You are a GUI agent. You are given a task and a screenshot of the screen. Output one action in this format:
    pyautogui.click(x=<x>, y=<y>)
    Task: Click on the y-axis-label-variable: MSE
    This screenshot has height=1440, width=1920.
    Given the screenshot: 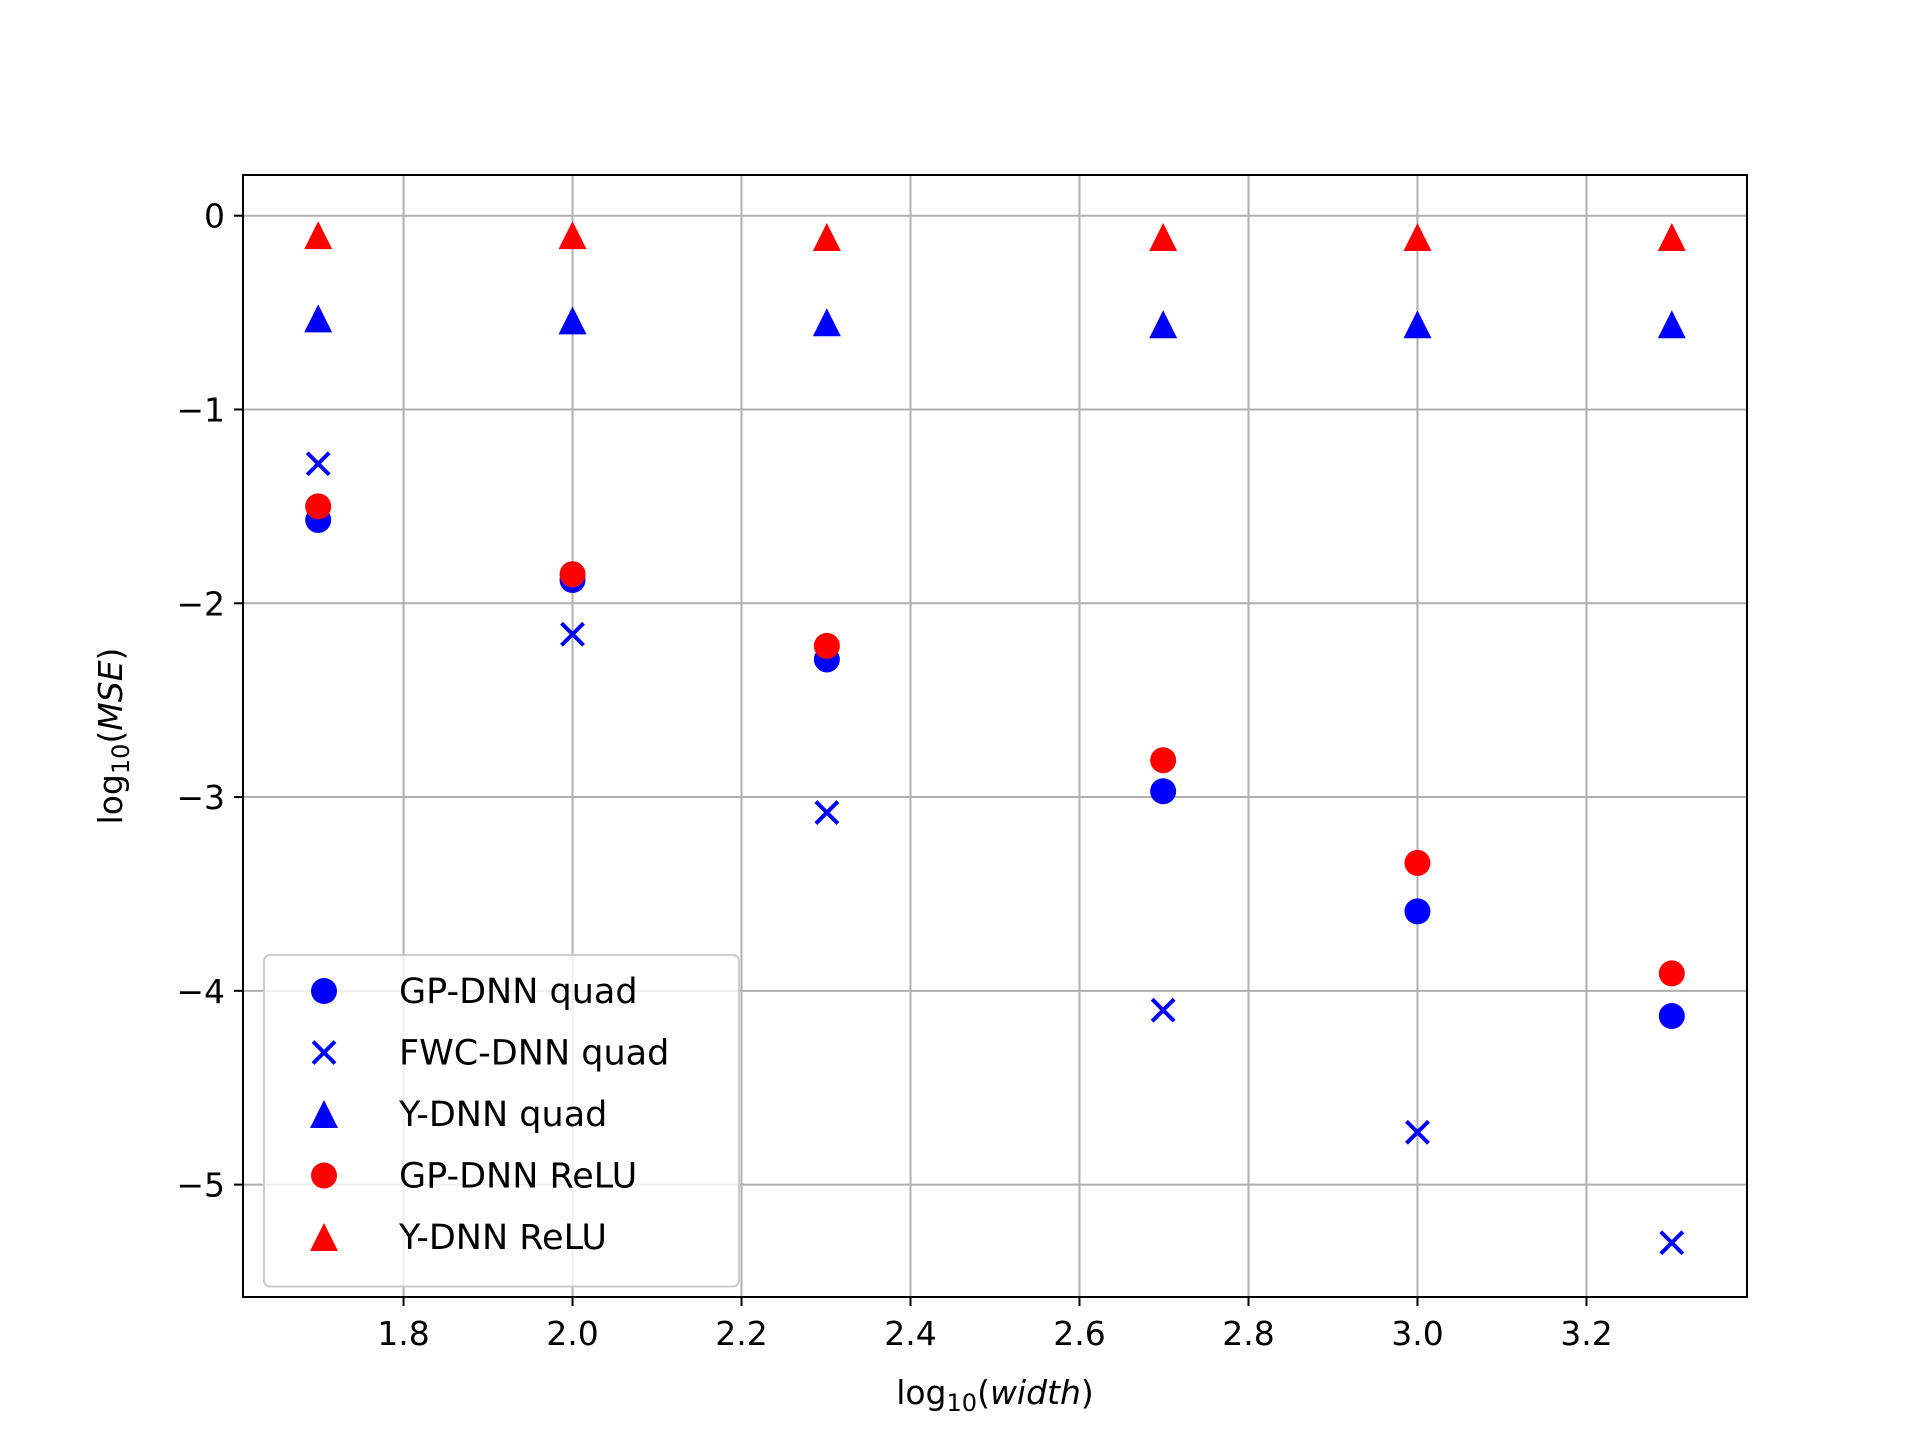 What is the action you would take?
    pyautogui.click(x=110, y=695)
    